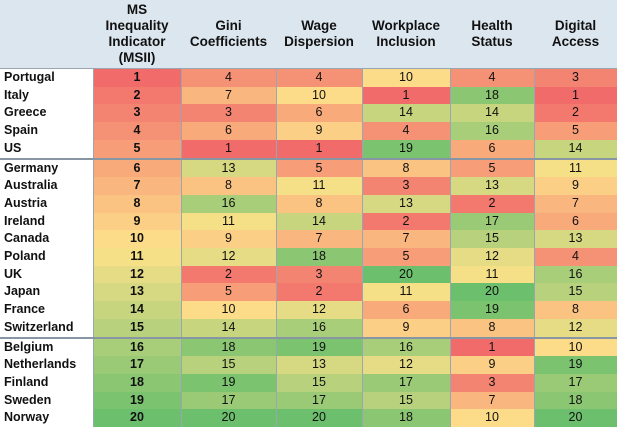 This screenshot has width=617, height=428. Describe the element at coordinates (137, 382) in the screenshot. I see `msii-cell: 18` at that location.